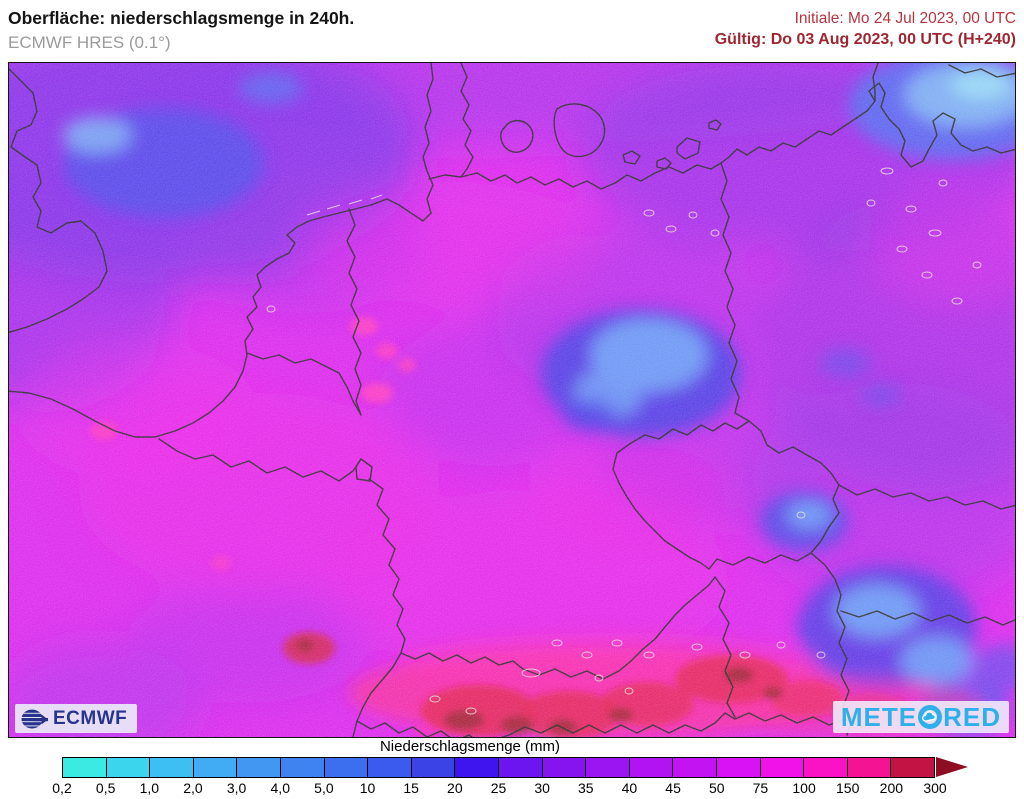 This screenshot has height=799, width=1024. I want to click on model-subtitle: ECMWF HRES (0.1°), so click(89, 42).